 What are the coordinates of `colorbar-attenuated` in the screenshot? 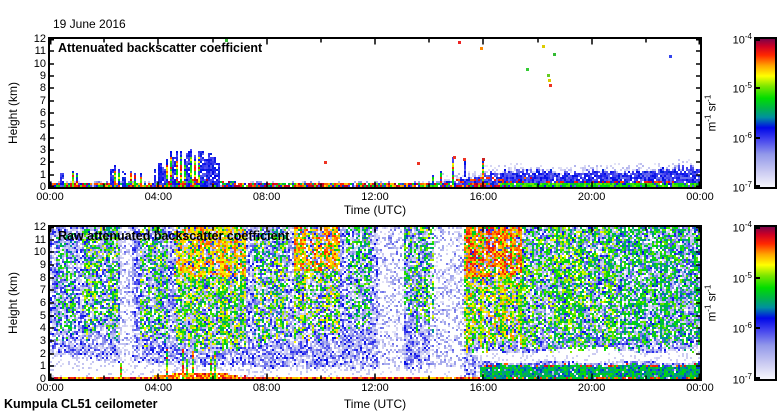 It's located at (765, 113).